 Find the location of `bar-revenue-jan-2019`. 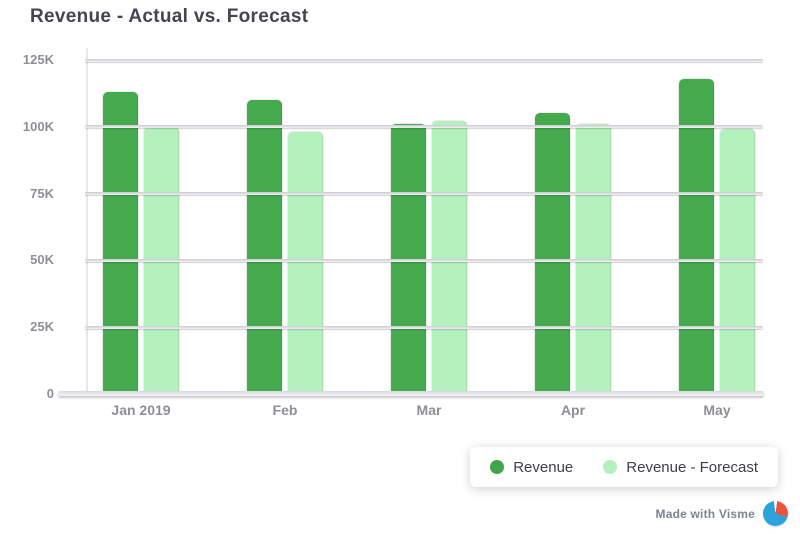

bar-revenue-jan-2019 is located at coordinates (120, 243).